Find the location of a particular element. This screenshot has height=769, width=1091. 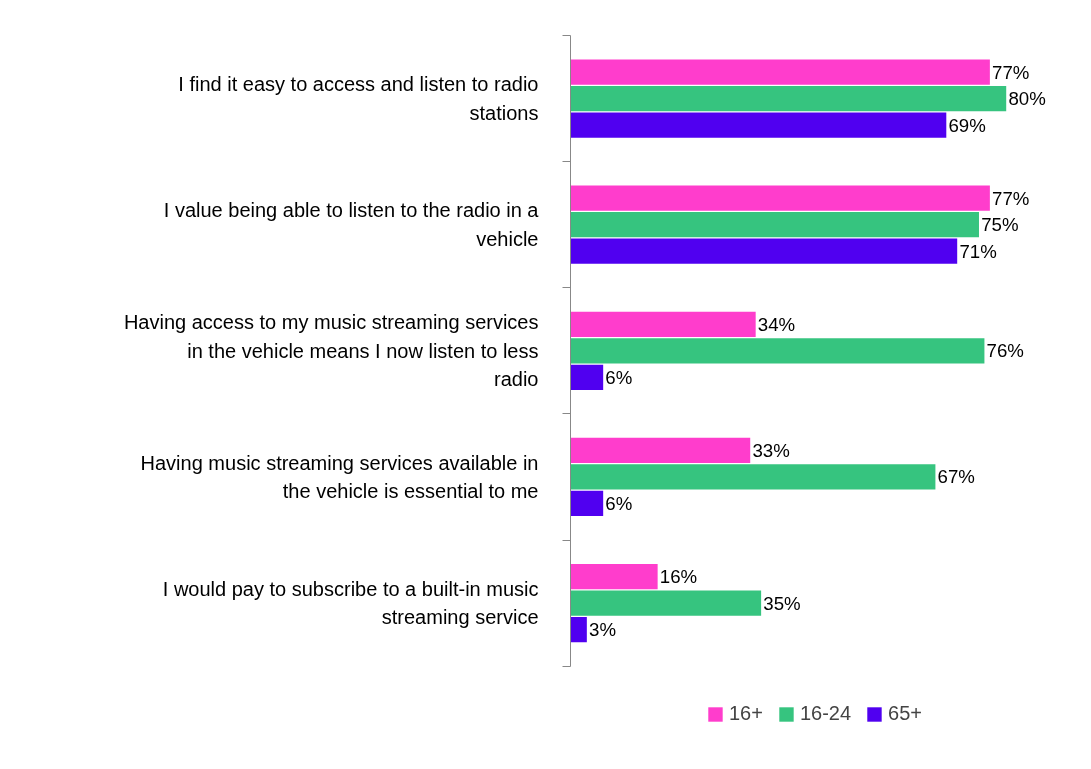

data-label: 75% is located at coordinates (1000, 225).